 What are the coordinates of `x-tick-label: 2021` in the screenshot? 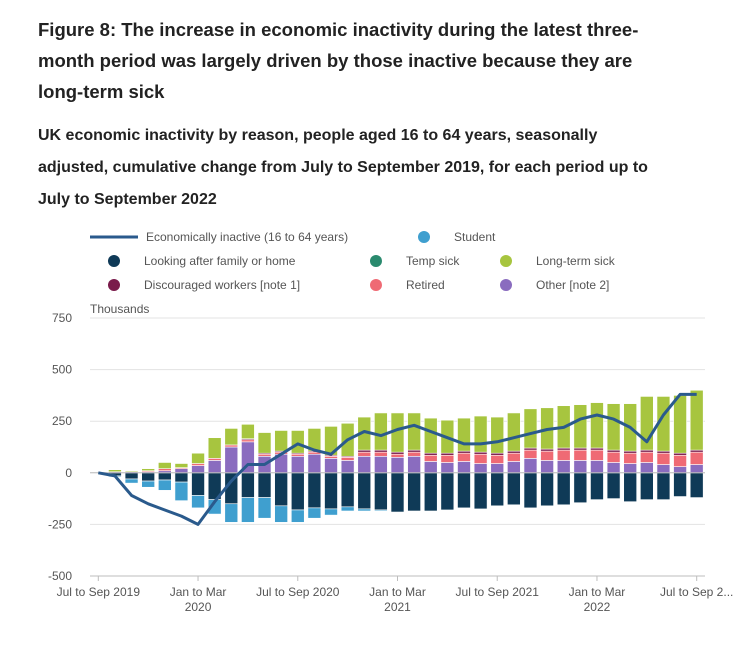 It's located at (397, 607).